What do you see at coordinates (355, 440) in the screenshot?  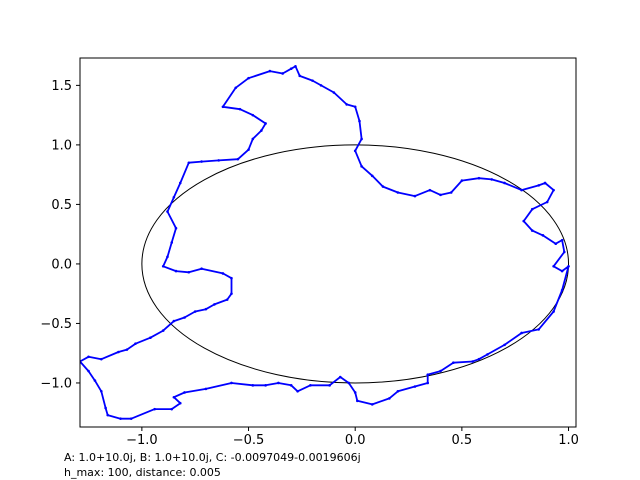 I see `x-tick-label: 0.0` at bounding box center [355, 440].